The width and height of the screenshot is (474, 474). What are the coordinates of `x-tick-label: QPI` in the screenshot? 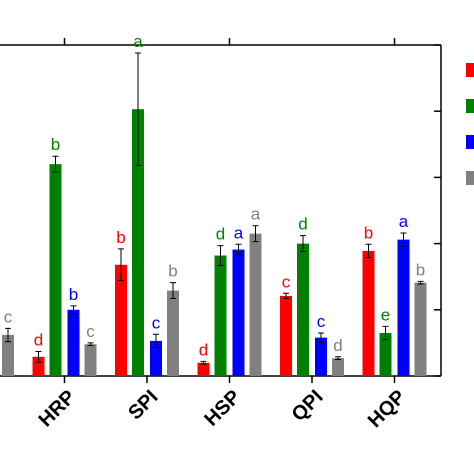 It's located at (308, 406).